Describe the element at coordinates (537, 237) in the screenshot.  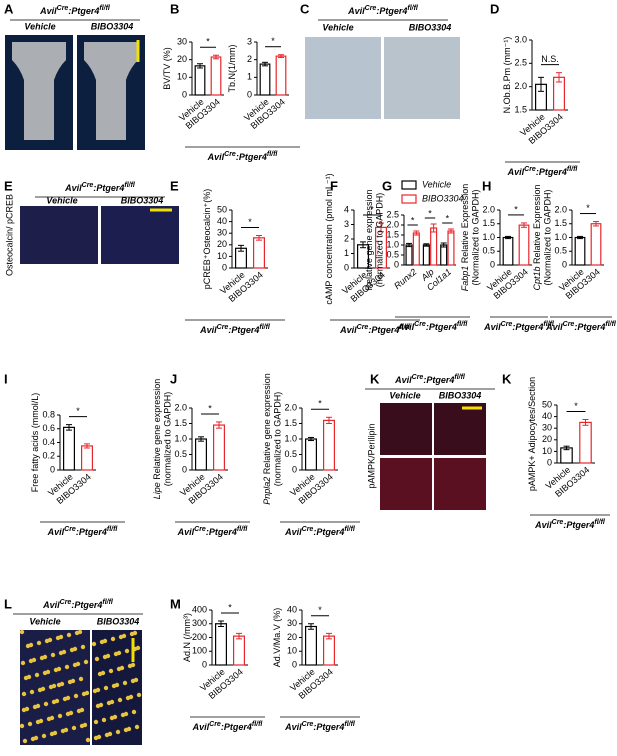
I see `y-axis-label: Cpt1b Relative Expression` at that location.